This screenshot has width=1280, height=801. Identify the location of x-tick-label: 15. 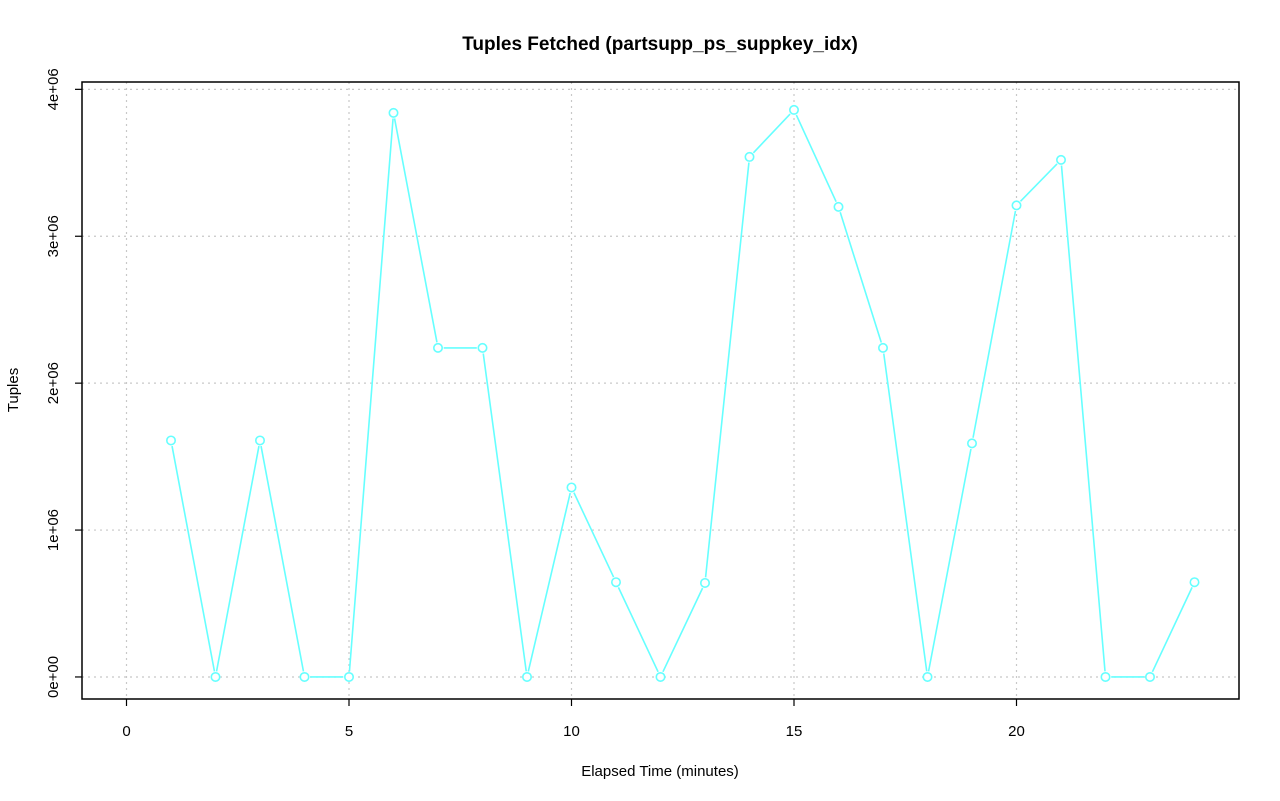
(794, 731).